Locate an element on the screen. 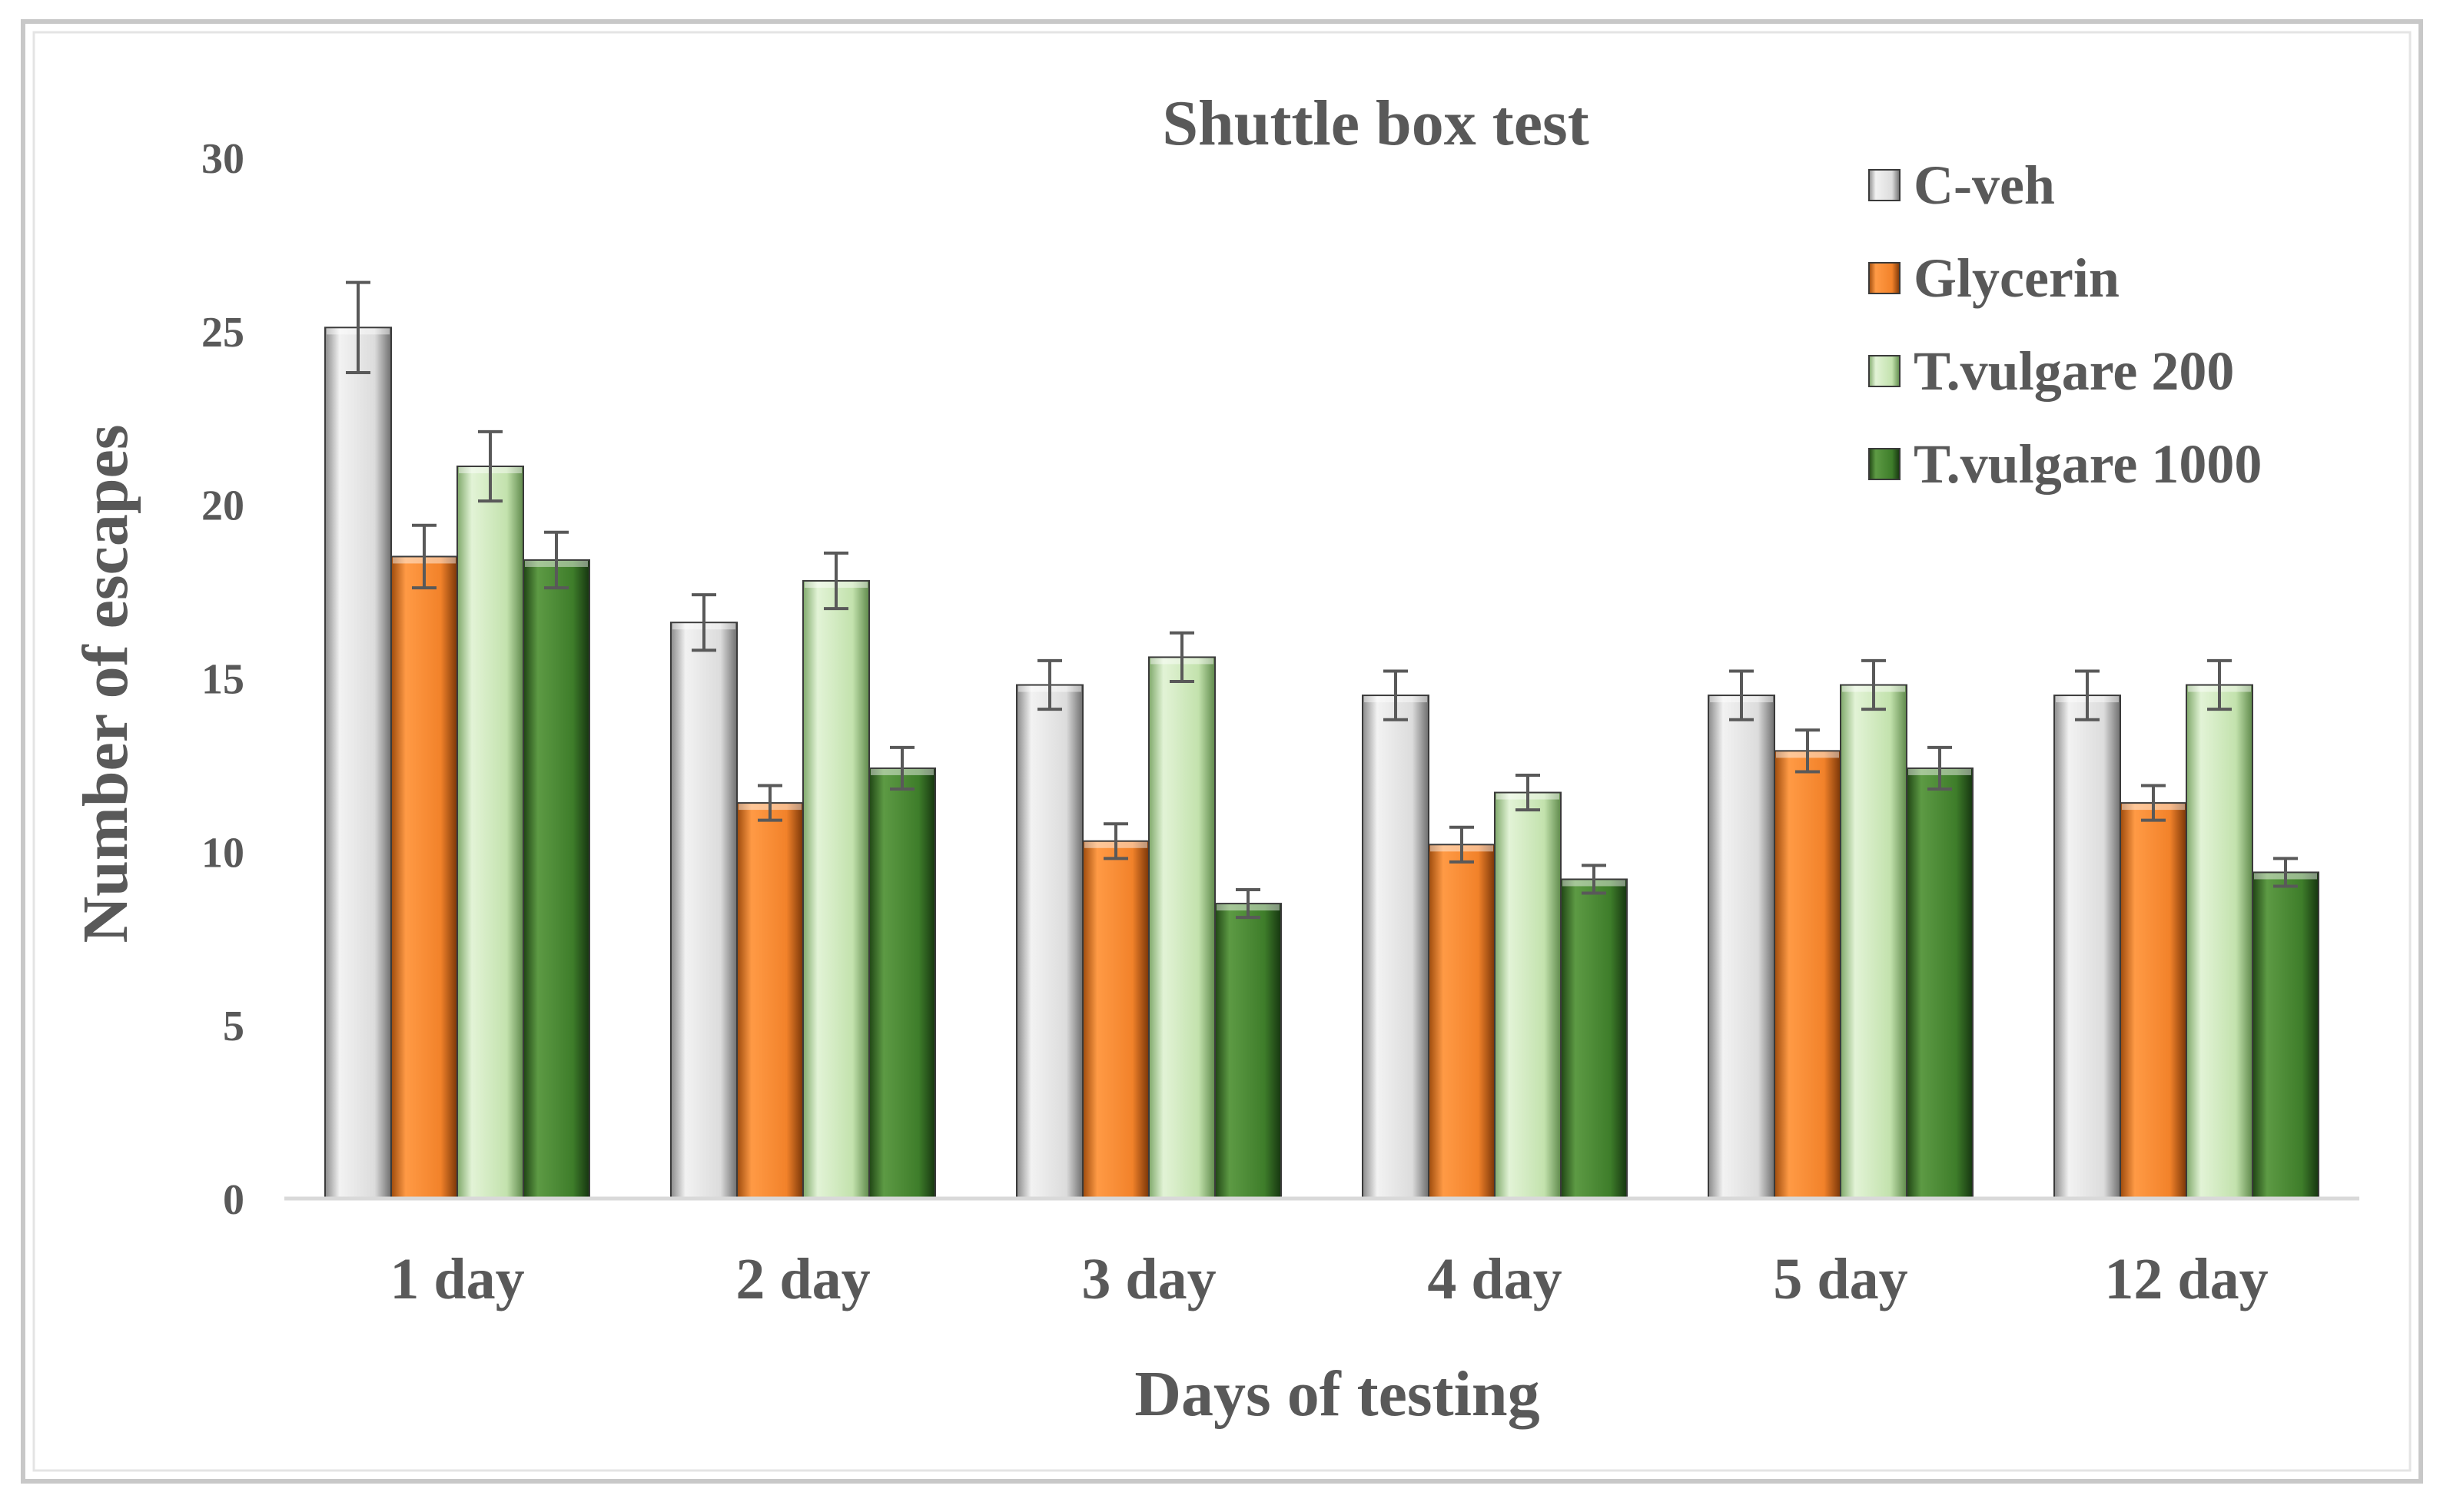 The height and width of the screenshot is (1512, 2440). y-tick-label: 0 is located at coordinates (233, 1200).